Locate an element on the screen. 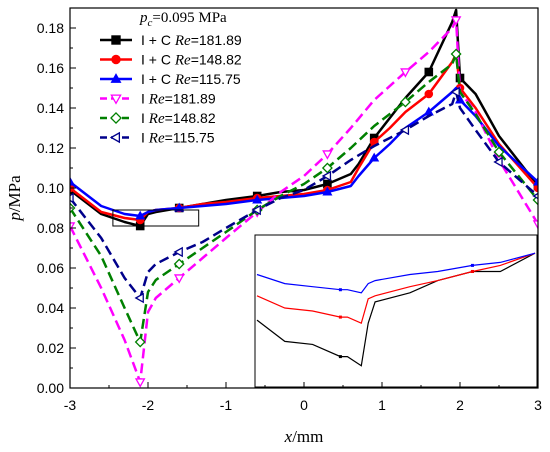 This screenshot has height=452, width=550. x-tick-label-6: 3 is located at coordinates (538, 405).